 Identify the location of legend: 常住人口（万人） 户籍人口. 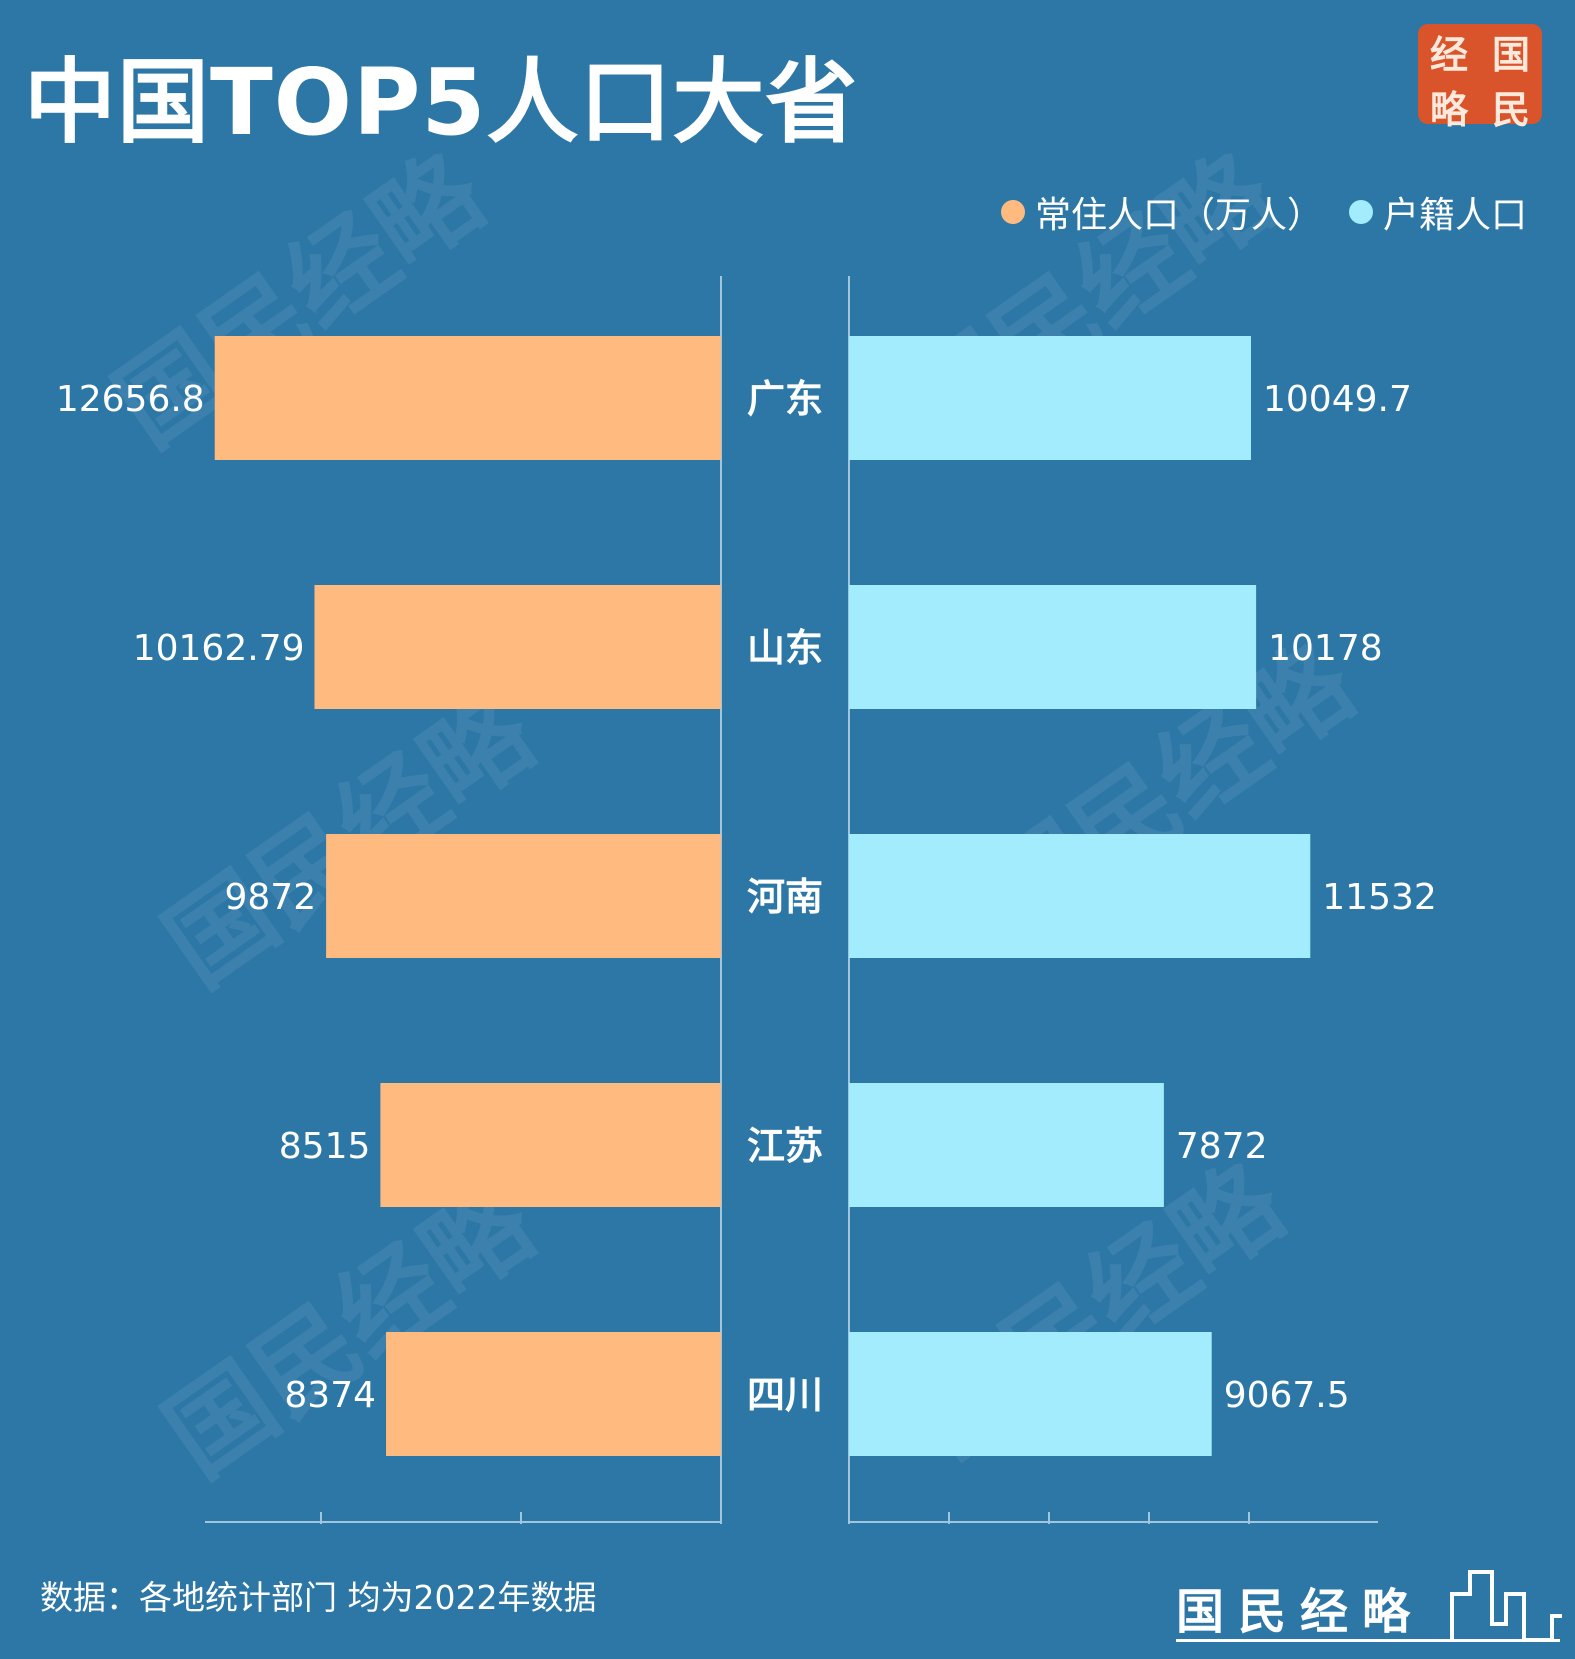
(1251, 212).